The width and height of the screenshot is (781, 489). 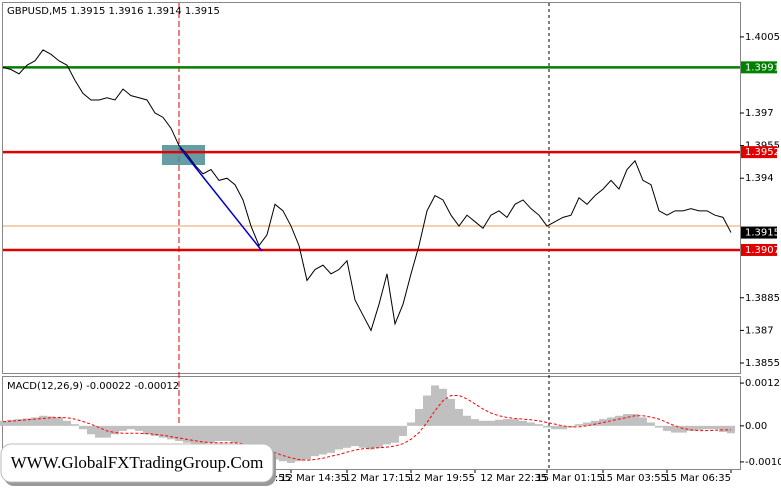 I want to click on y-tick-label: -0.00107, so click(x=763, y=462).